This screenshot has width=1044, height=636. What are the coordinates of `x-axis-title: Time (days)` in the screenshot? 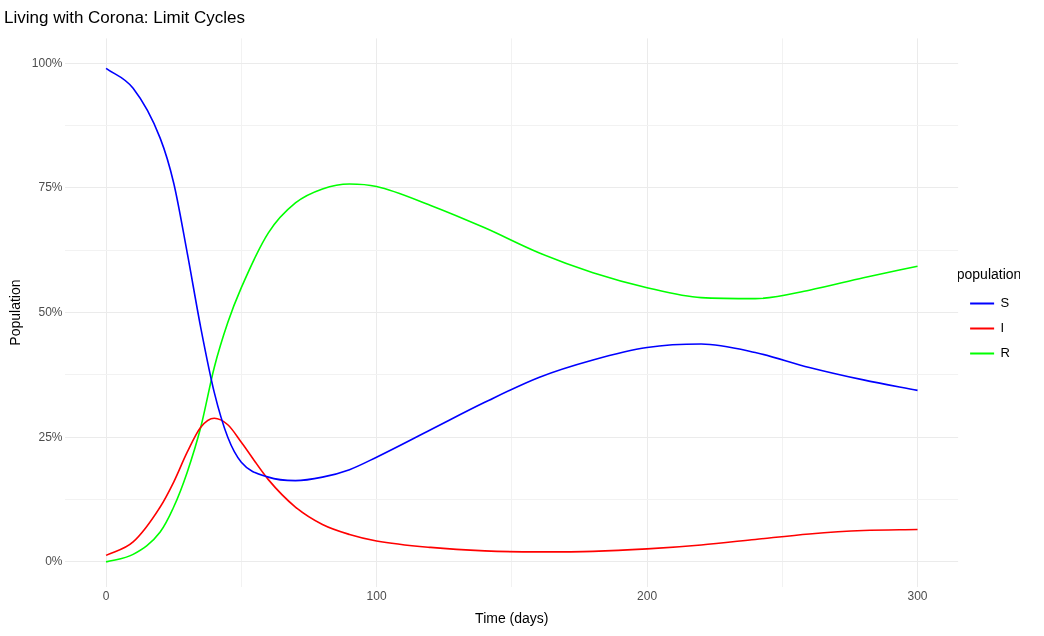 It's located at (512, 618).